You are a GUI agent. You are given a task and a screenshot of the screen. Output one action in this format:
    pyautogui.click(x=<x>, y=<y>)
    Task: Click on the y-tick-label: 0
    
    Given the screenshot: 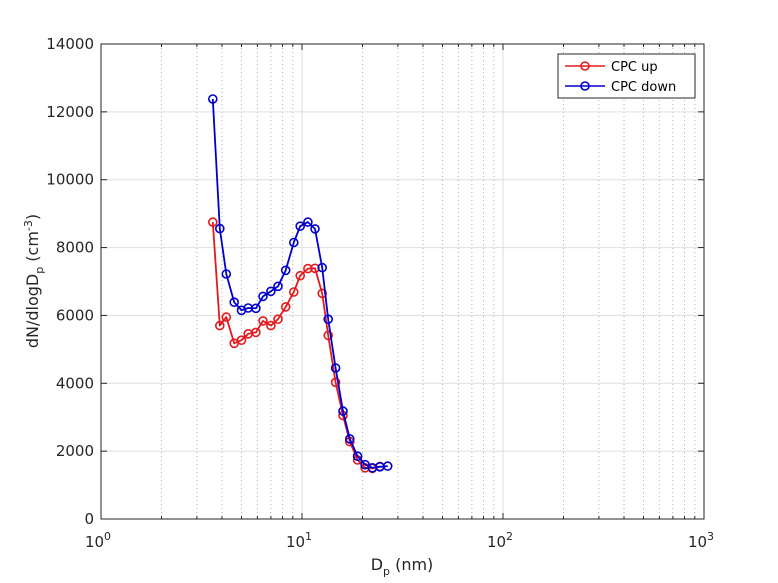 What is the action you would take?
    pyautogui.click(x=89, y=519)
    